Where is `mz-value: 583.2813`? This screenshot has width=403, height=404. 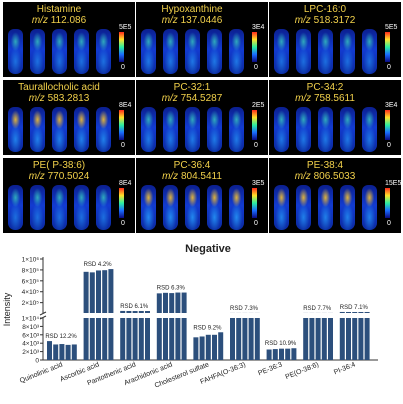 mz-value: 583.2813 is located at coordinates (67, 98).